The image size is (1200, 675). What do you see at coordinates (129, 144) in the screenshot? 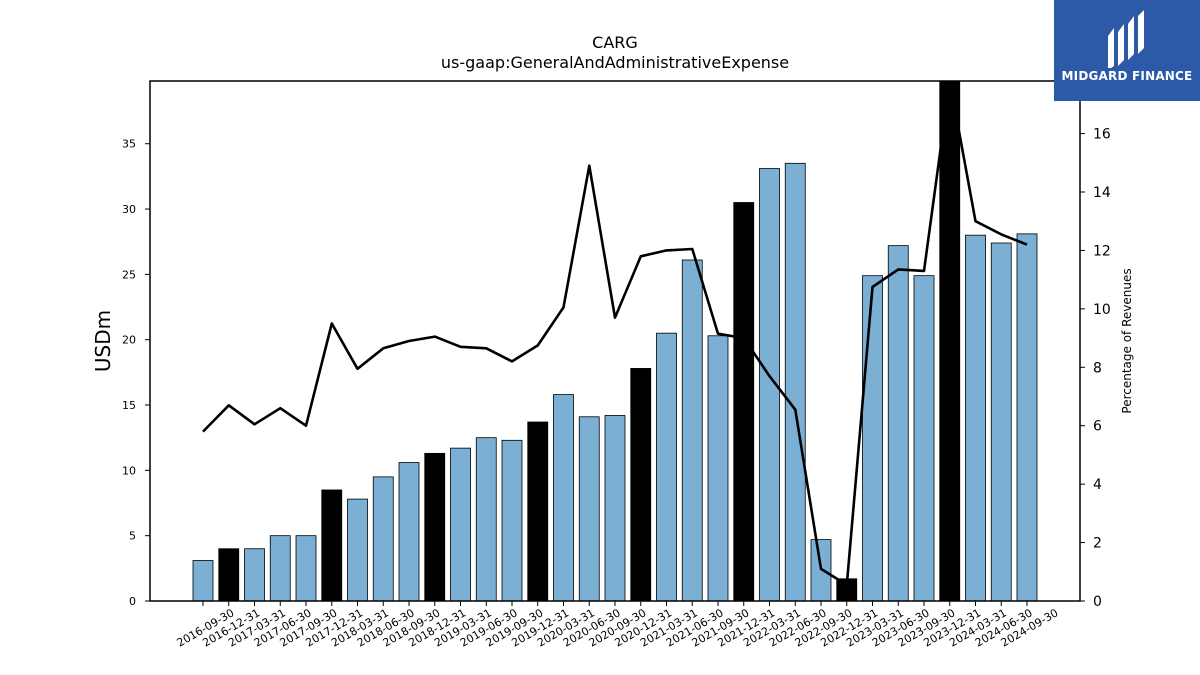
I see `y-tick-label: 35` at bounding box center [129, 144].